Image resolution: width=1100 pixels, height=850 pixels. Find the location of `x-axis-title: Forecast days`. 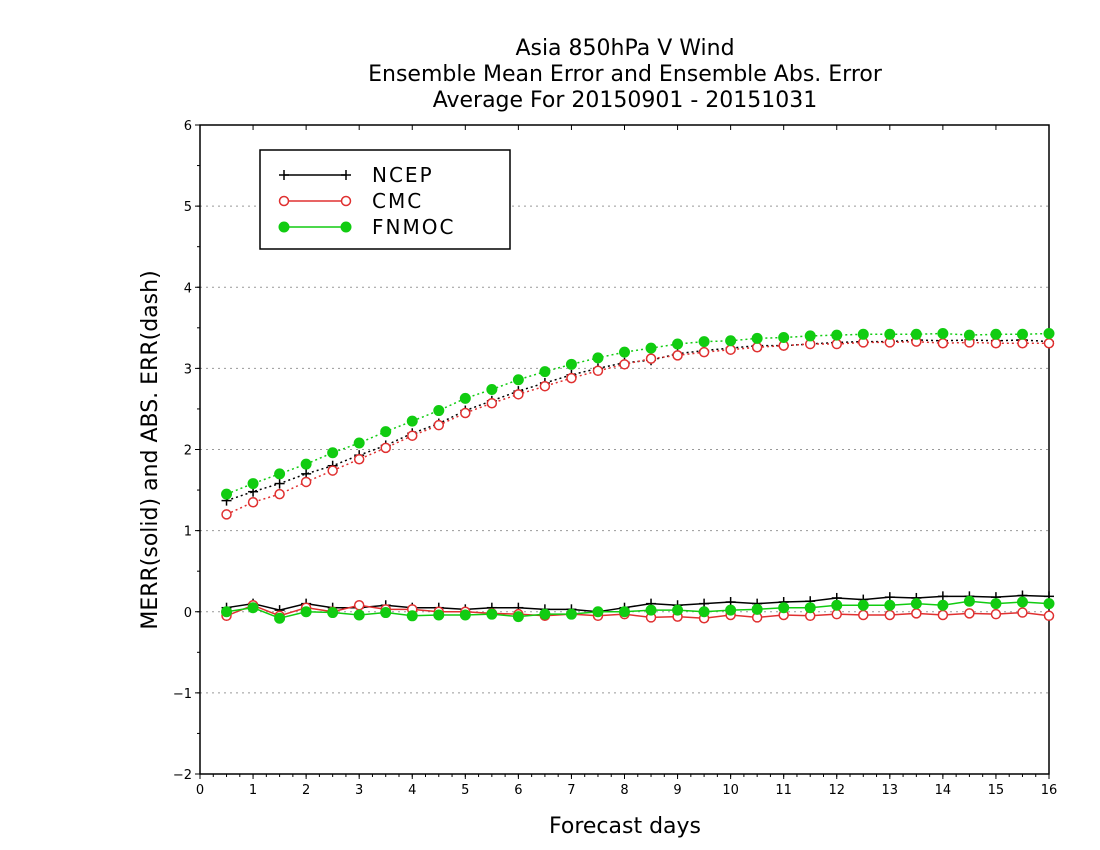

x-axis-title: Forecast days is located at coordinates (625, 826).